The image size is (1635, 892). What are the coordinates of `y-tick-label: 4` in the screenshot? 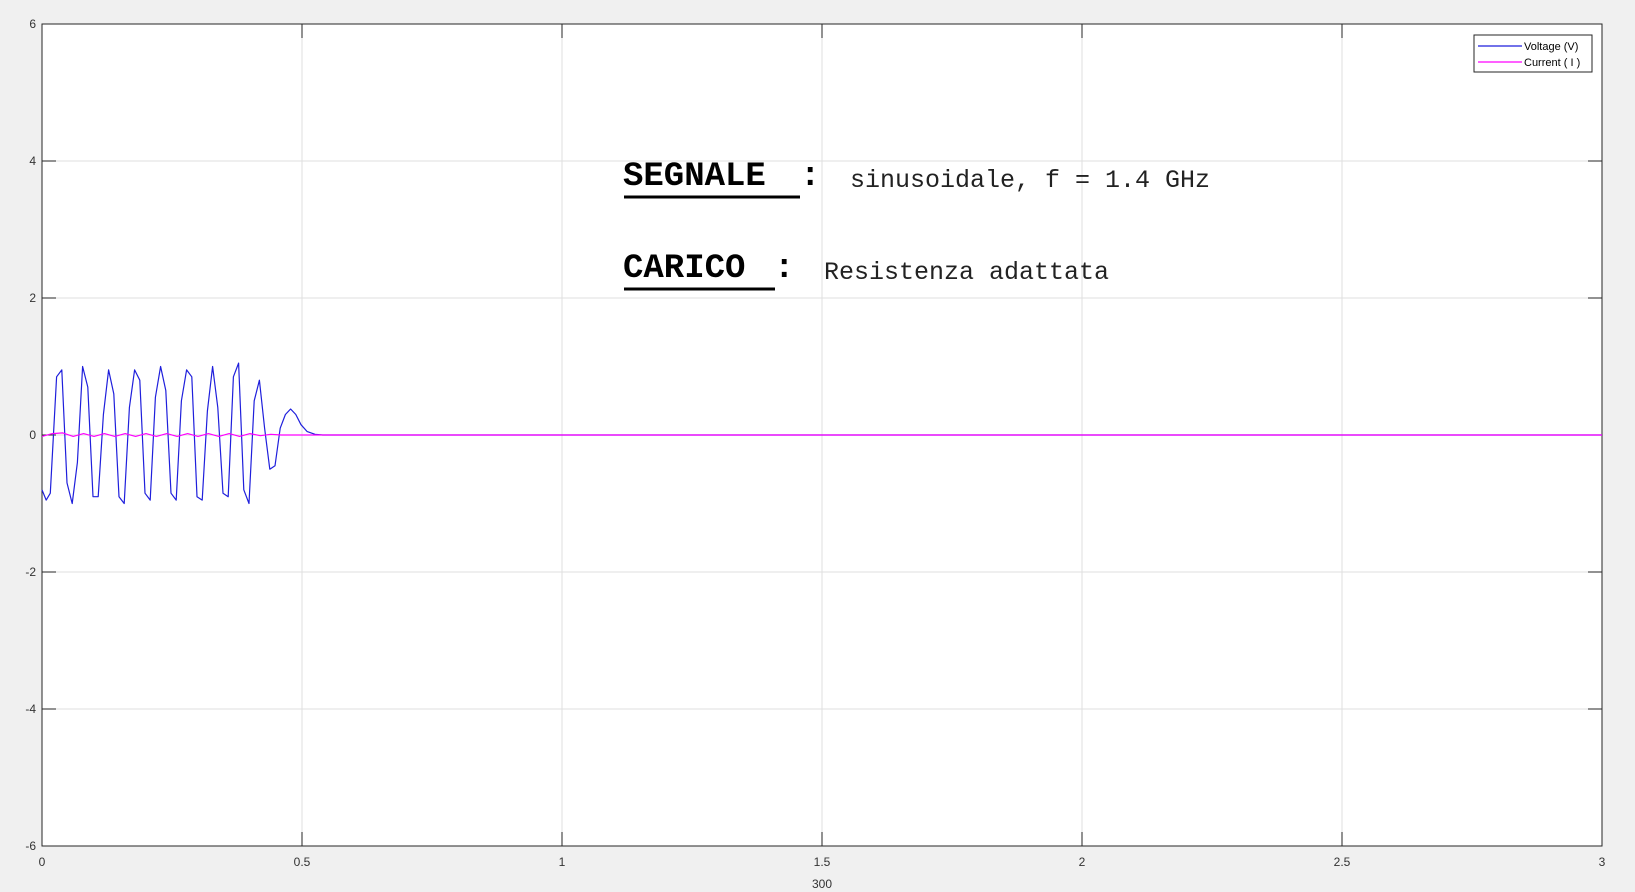 It's located at (32, 161).